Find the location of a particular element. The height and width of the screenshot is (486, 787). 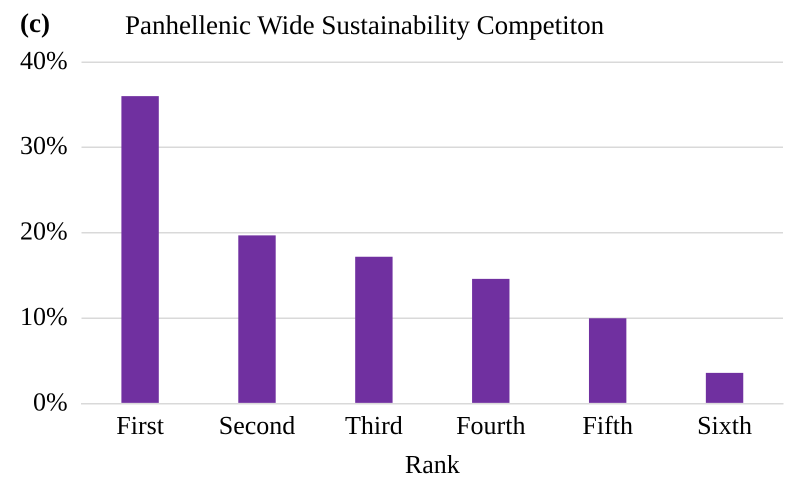

y-tick-label: 40% is located at coordinates (44, 60).